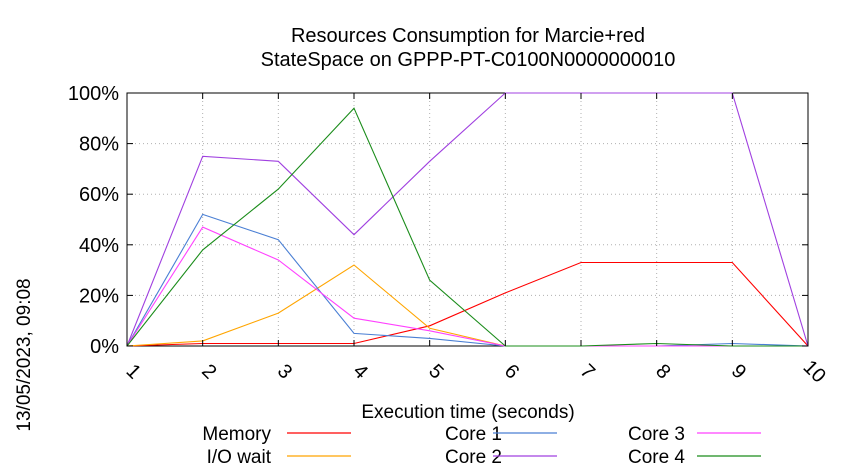 The image size is (850, 475). What do you see at coordinates (99, 246) in the screenshot?
I see `y-tick-label: 40%` at bounding box center [99, 246].